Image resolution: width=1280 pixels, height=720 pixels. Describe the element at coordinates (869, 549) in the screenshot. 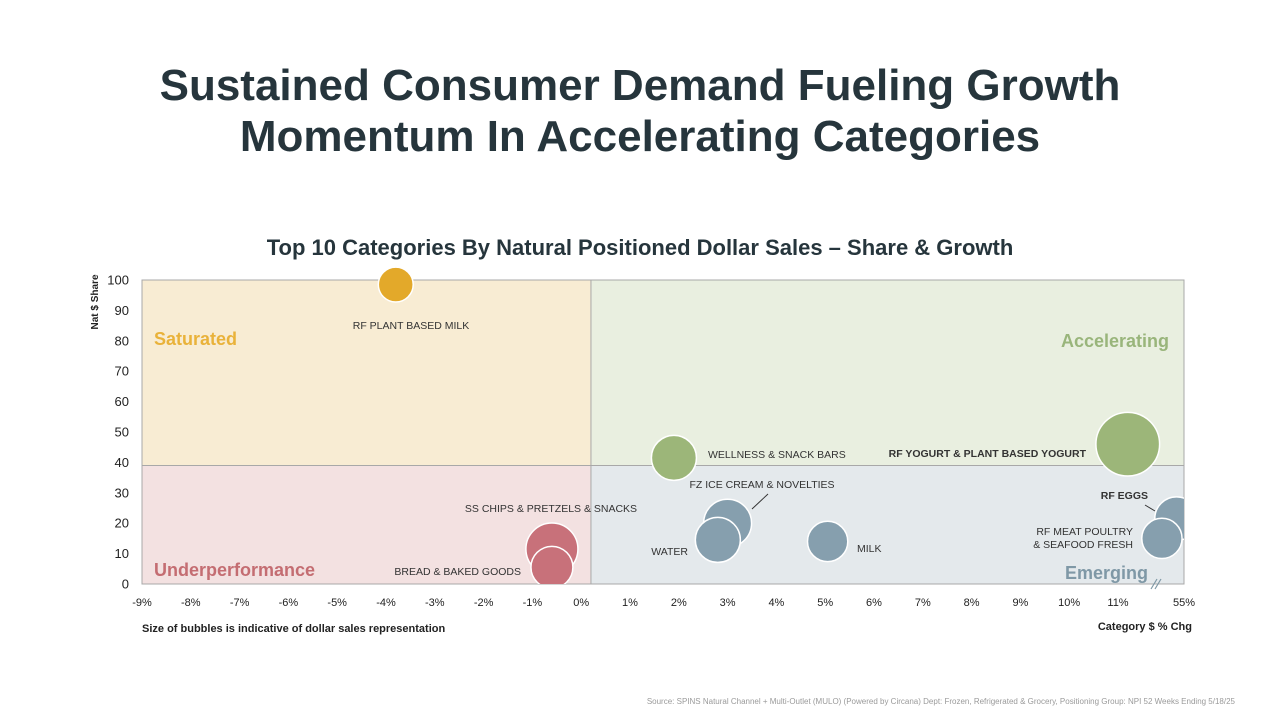

I see `bubble-label-milk: MILK` at that location.